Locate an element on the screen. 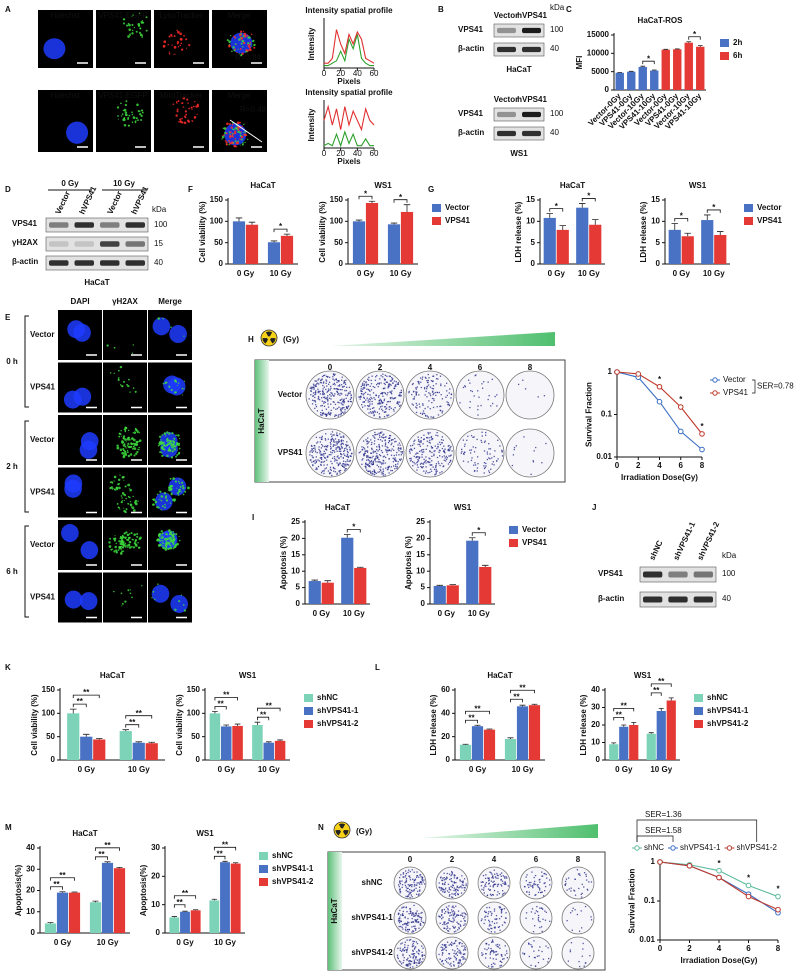 The image size is (798, 975). nucleus is located at coordinates (72, 399).